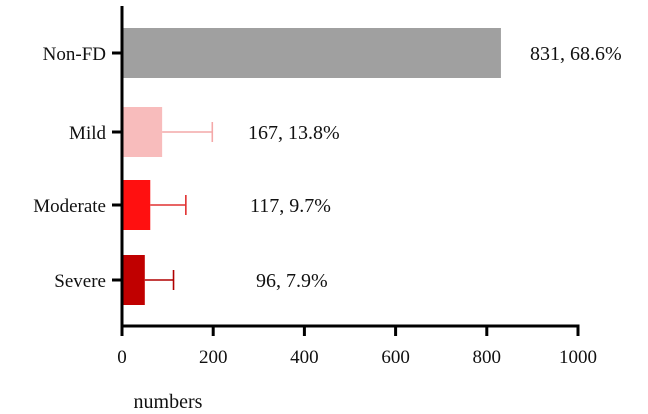  I want to click on x-tick-label-800: 800, so click(487, 357).